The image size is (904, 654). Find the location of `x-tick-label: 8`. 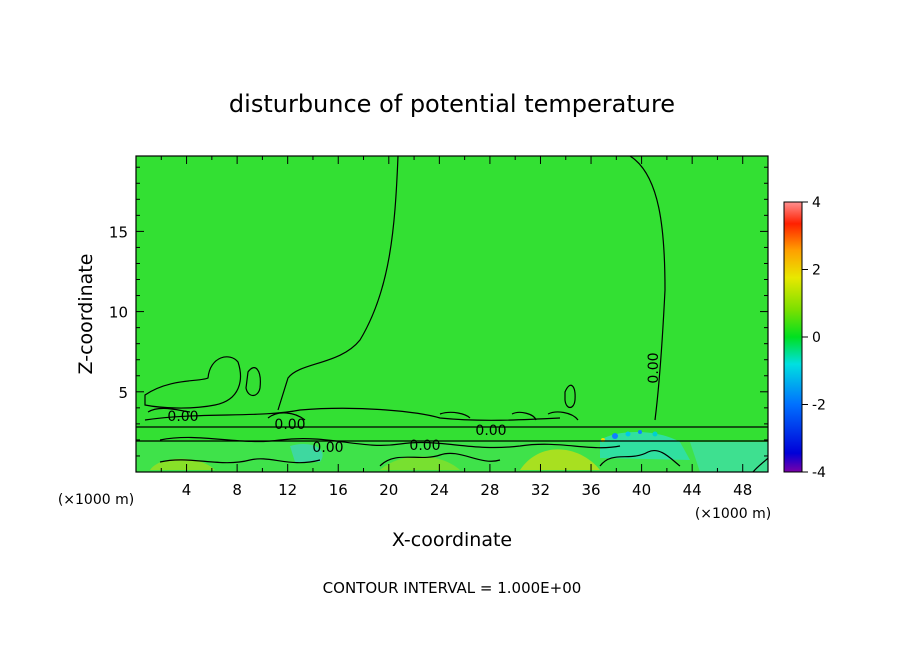

x-tick-label: 8 is located at coordinates (237, 490).